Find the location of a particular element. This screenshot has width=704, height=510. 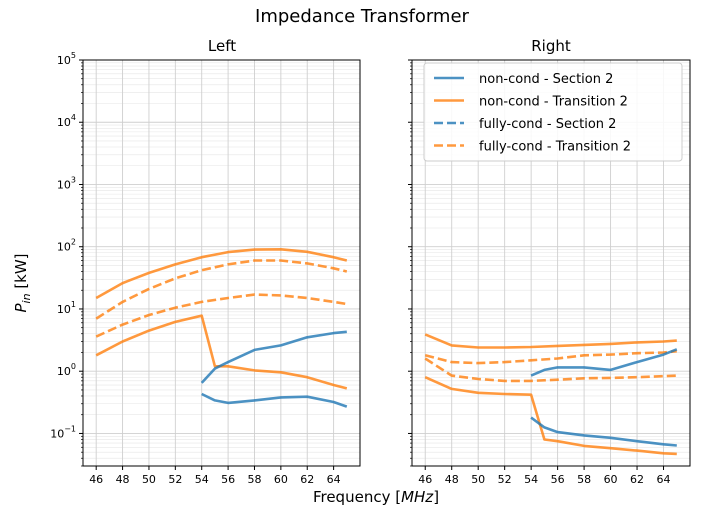

left-x-tick-label: 60 is located at coordinates (281, 479).